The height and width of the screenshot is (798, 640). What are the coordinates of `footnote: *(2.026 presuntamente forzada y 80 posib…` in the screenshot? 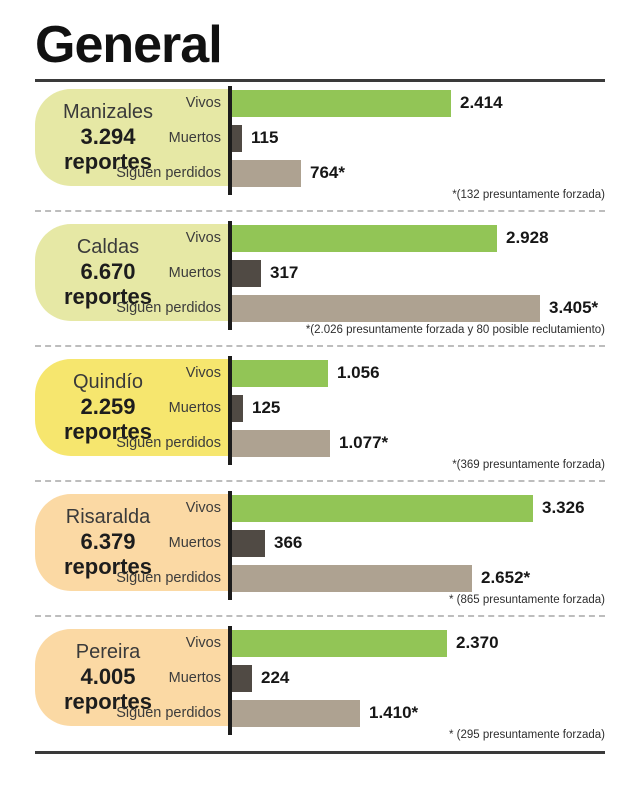 It's located at (455, 329).